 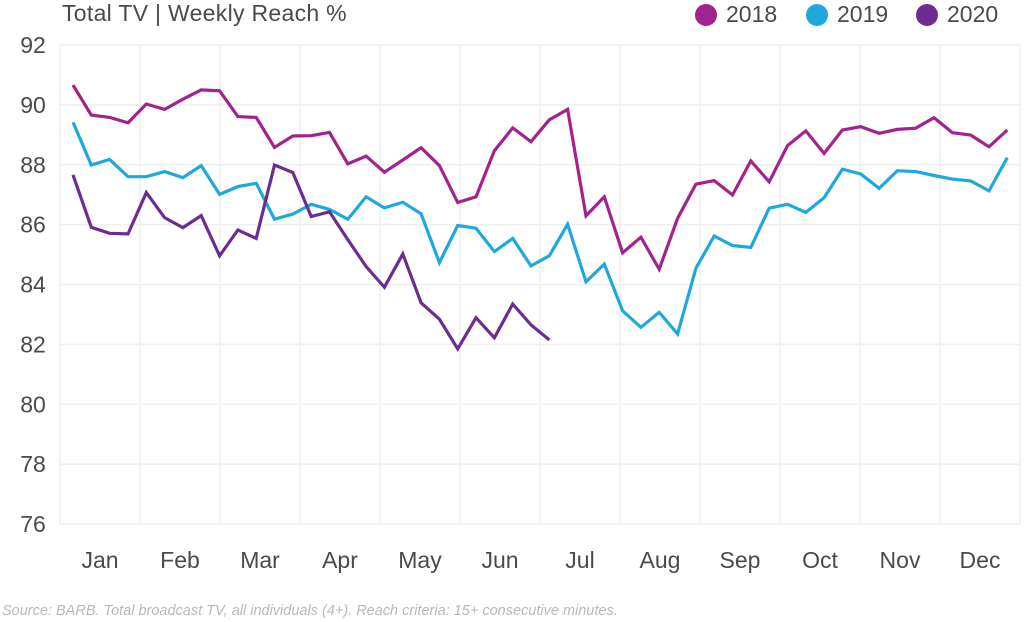 I want to click on legend-dot-2019, so click(x=817, y=14).